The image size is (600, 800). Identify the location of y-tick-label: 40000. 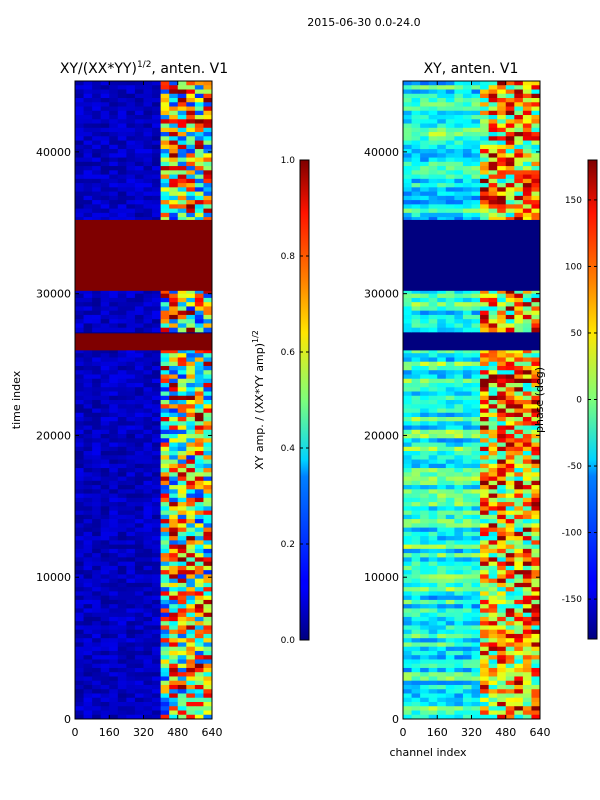
(53, 152).